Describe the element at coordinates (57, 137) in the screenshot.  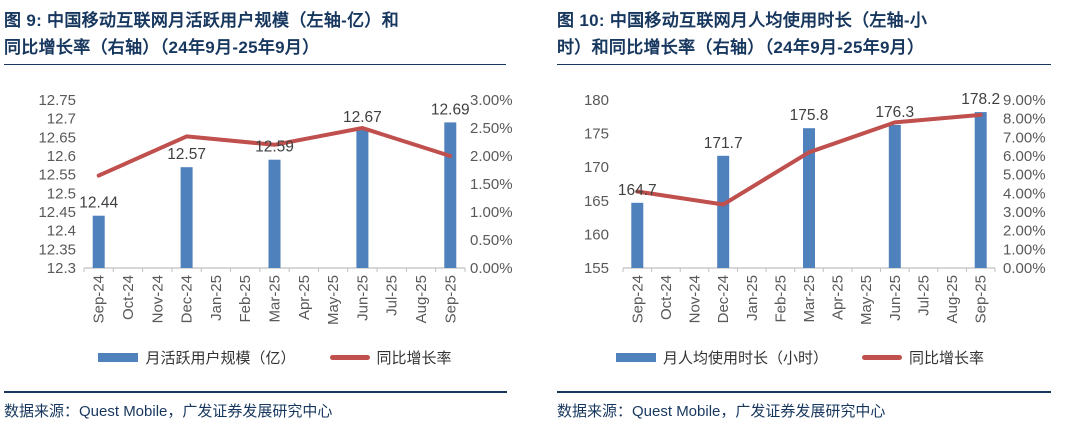
I see `left-axis-tick-label: 12.65` at that location.